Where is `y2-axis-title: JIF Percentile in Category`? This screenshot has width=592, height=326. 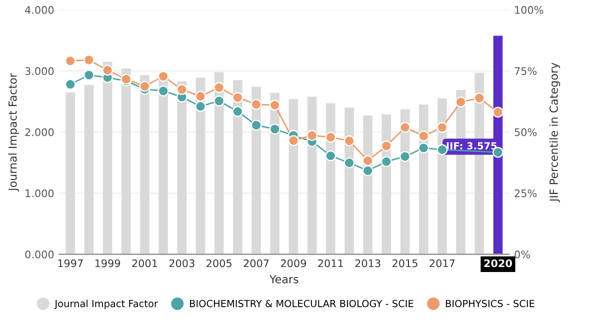
y2-axis-title: JIF Percentile in Category is located at coordinates (554, 132).